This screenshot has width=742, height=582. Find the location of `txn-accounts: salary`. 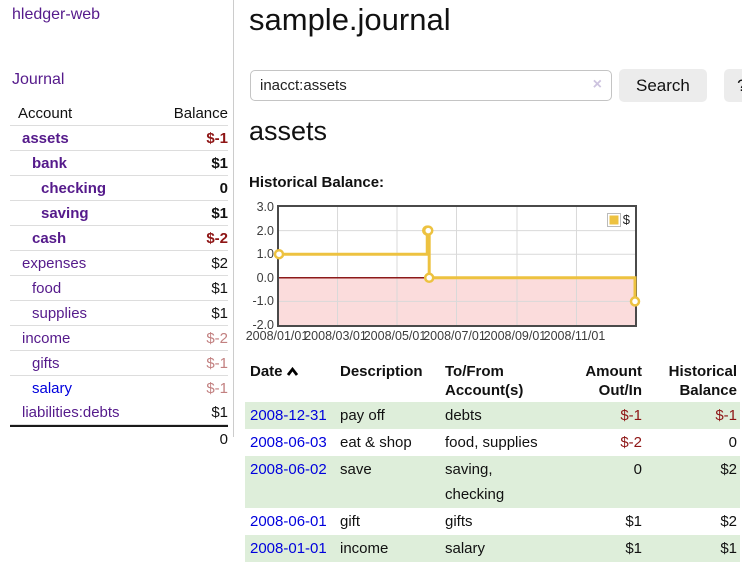

txn-accounts: salary is located at coordinates (465, 548).